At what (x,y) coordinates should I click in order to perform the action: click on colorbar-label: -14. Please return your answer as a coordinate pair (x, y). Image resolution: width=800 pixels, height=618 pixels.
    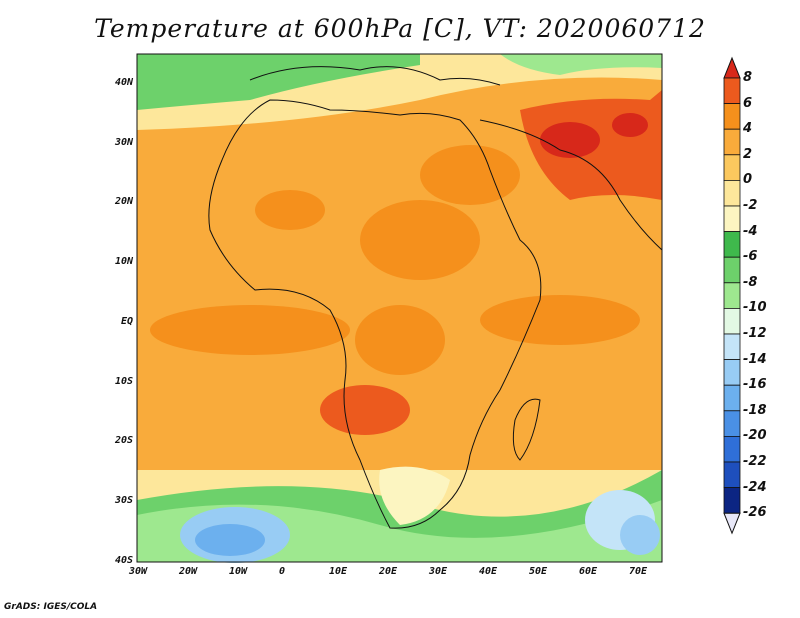
    Looking at the image, I should click on (755, 359).